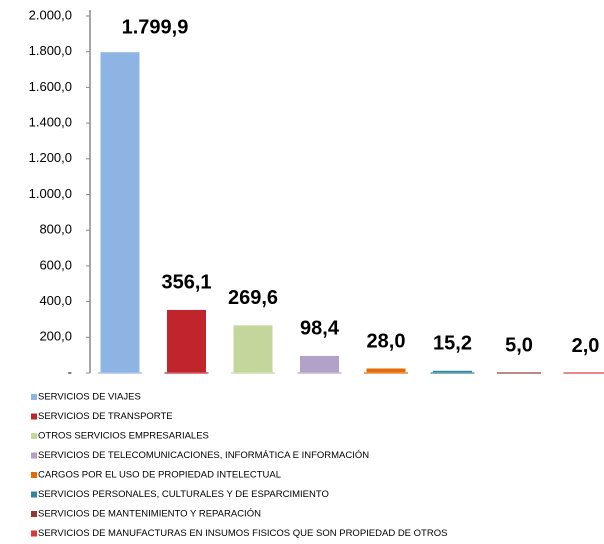 The height and width of the screenshot is (544, 604). Describe the element at coordinates (55, 229) in the screenshot. I see `y-tick-label: 800,0` at that location.